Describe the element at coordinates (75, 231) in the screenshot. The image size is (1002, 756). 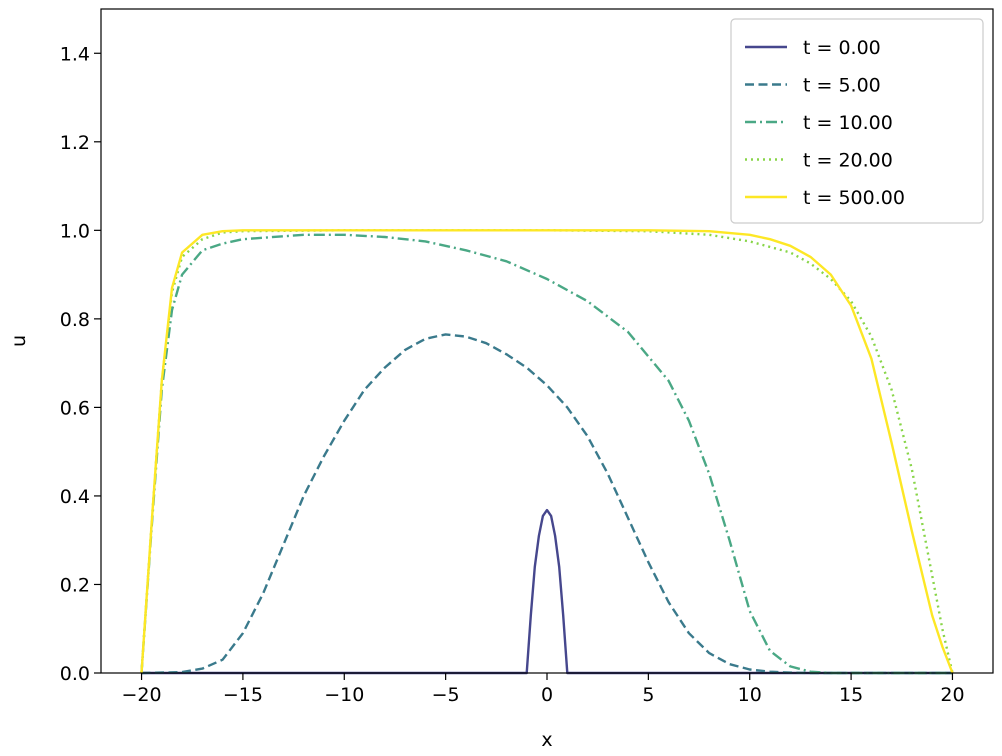
I see `y-tick-label: 1.0` at that location.